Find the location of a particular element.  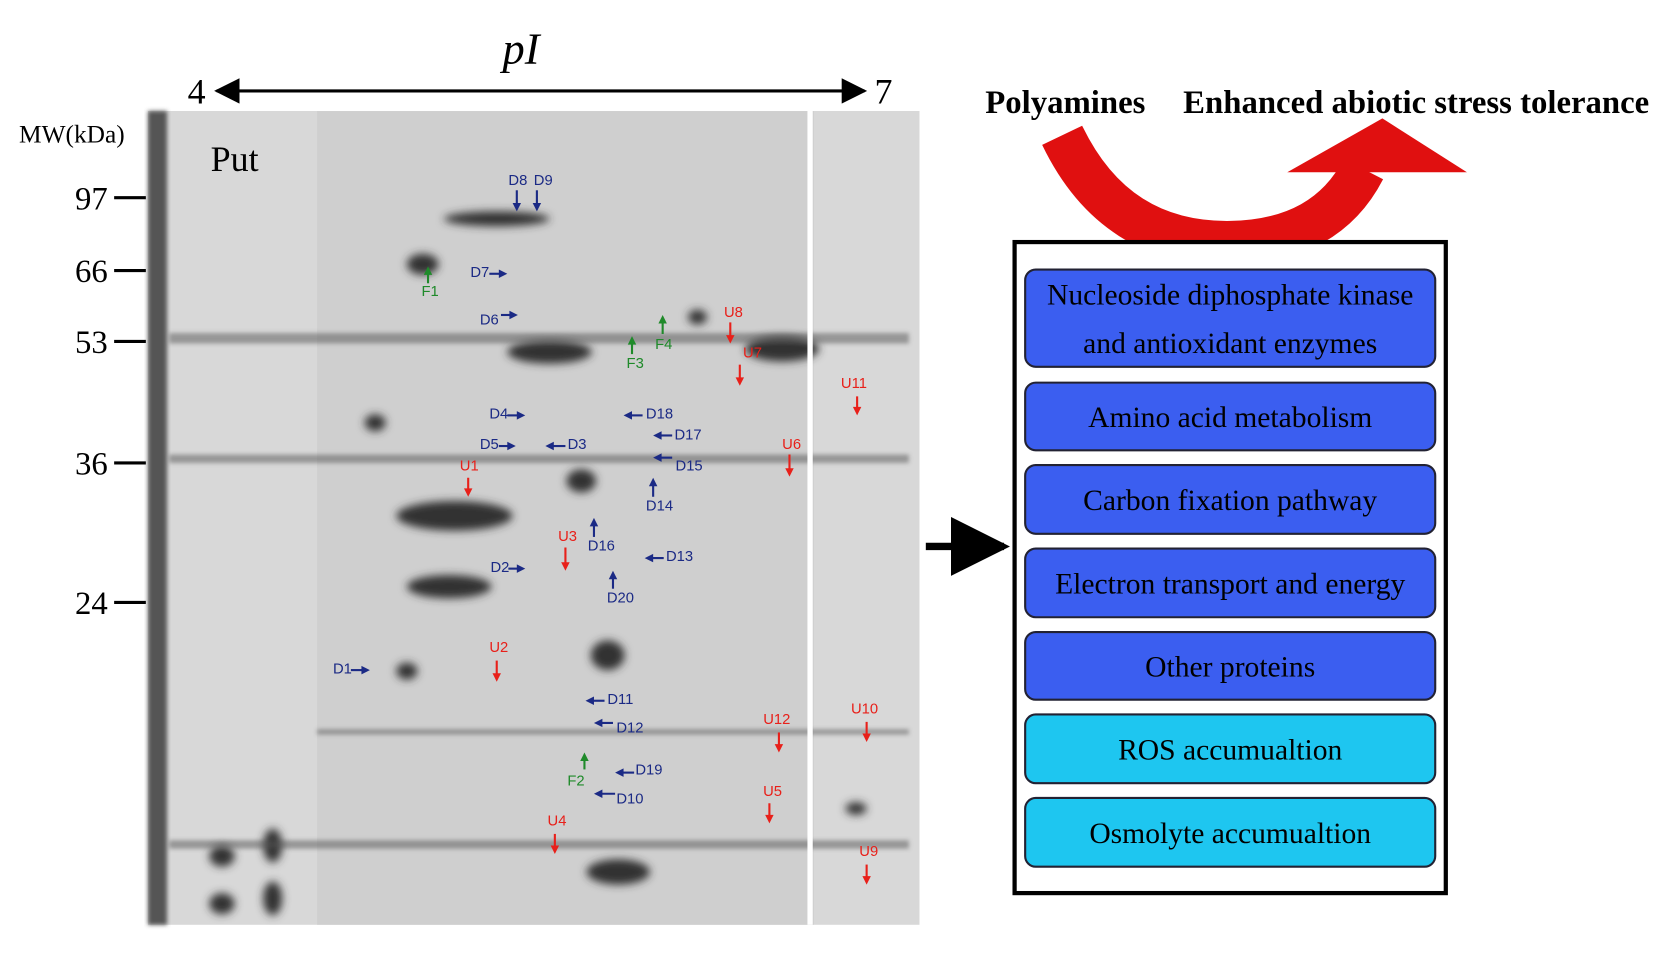

effect-item-text: Carbon fixation pathway is located at coordinates (1230, 501).